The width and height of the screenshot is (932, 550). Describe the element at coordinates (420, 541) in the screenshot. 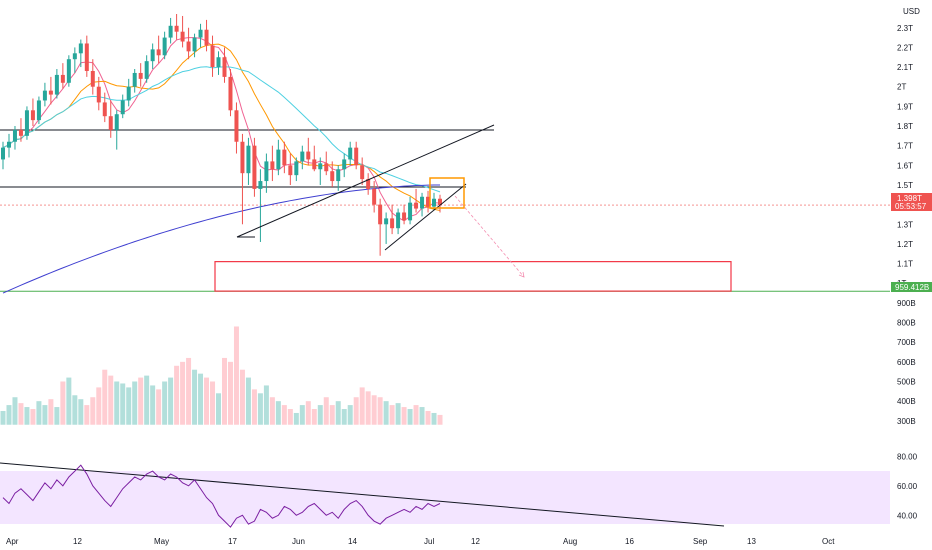

I see `time-axis: Apr 12 May 17 Jun 14 Jul 12 Aug 16 Sep 13 Oct` at that location.